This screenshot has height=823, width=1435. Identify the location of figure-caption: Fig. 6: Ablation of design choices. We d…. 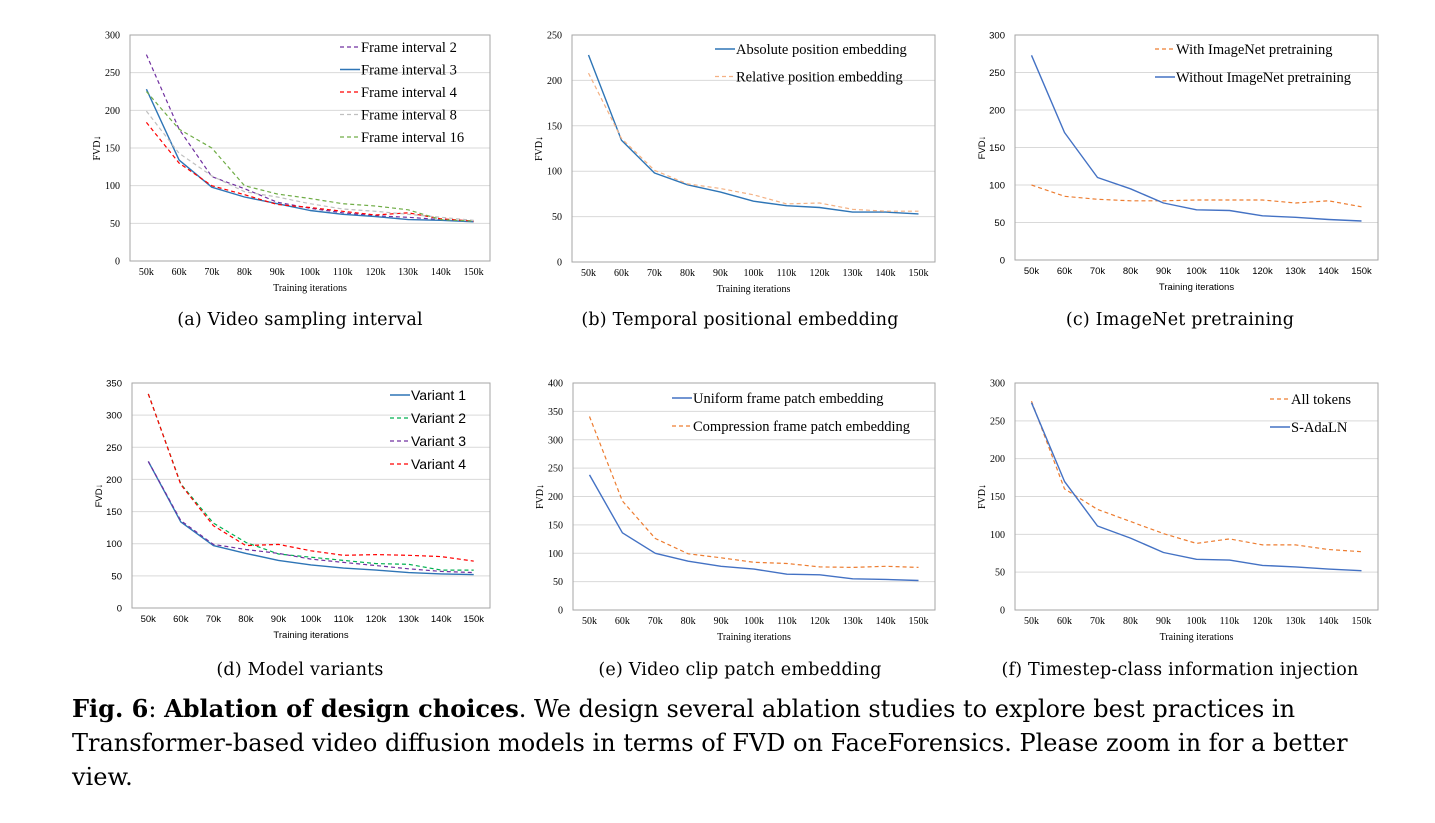
(722, 743).